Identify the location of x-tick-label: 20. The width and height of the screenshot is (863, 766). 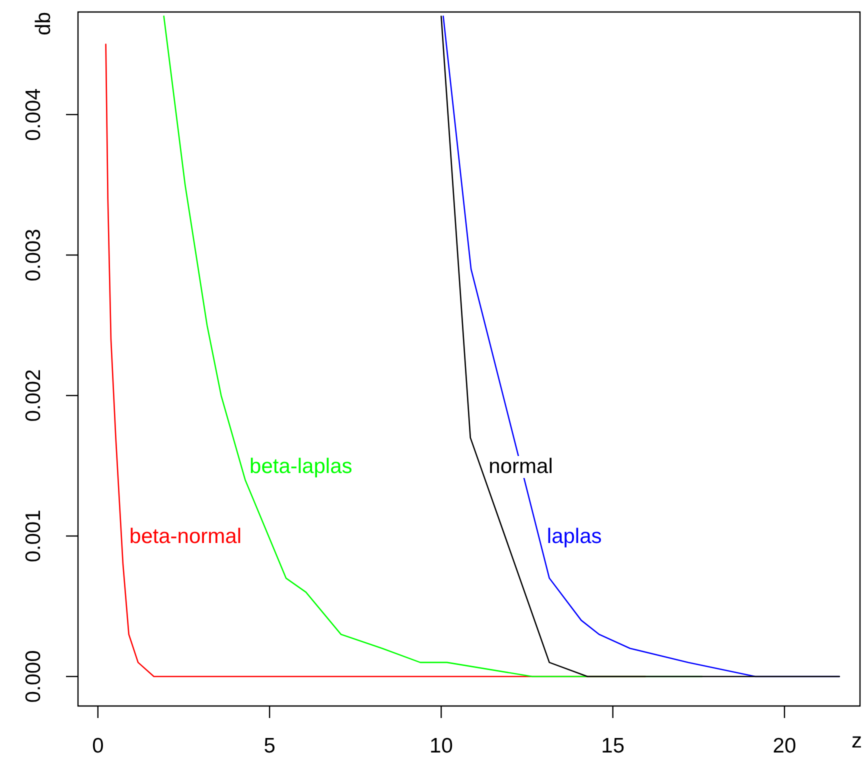
(784, 746).